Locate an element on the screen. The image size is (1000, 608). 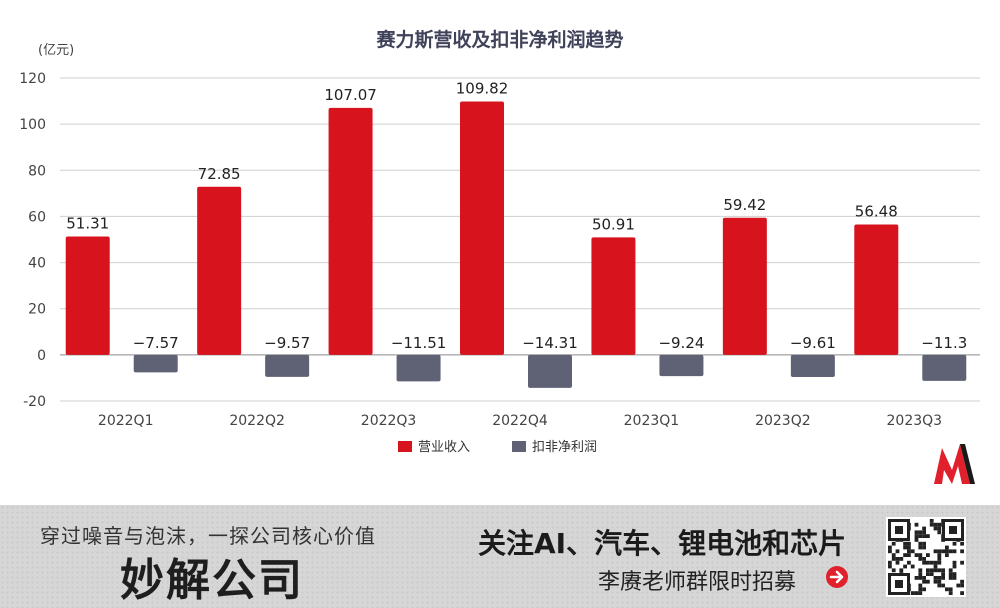
y-tick-label: 20 is located at coordinates (37, 310).